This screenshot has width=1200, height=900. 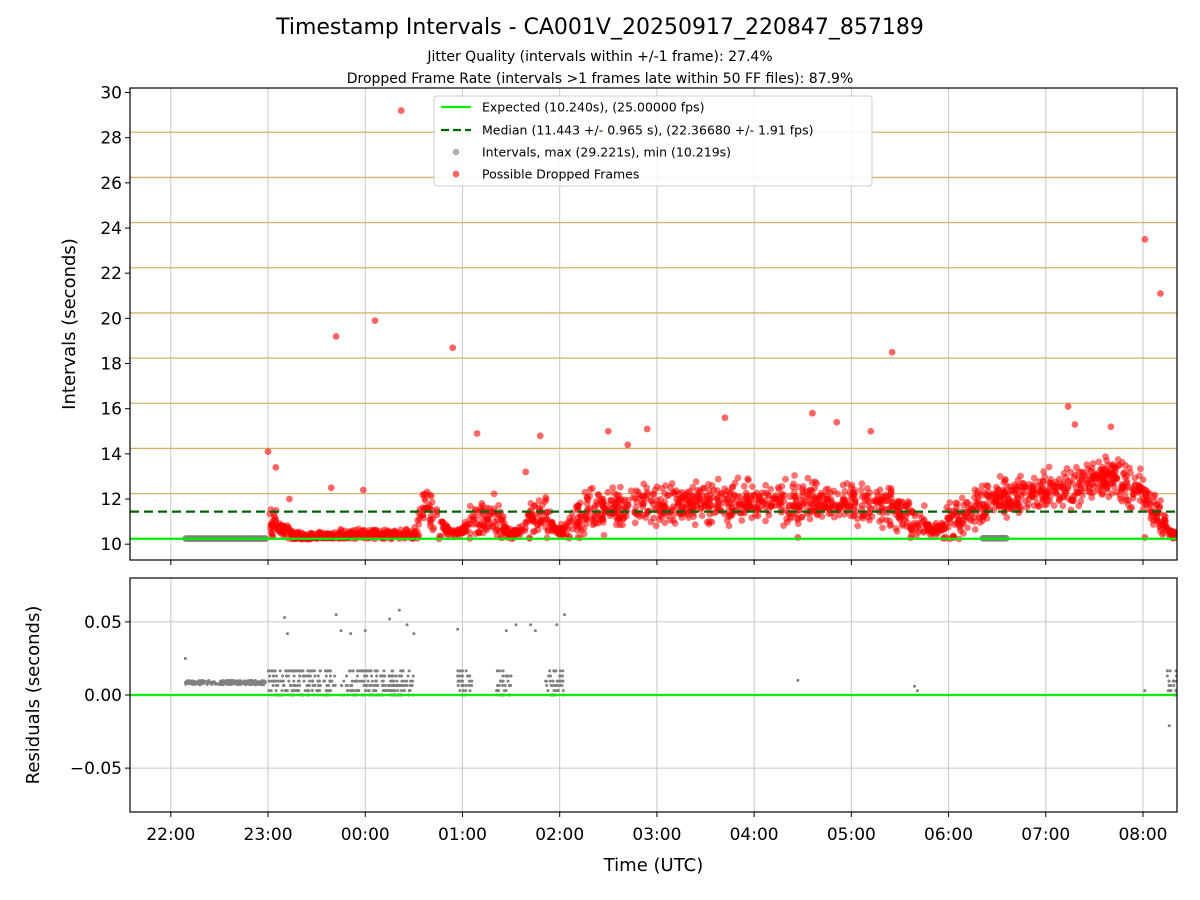 I want to click on legend-entry-1: Expected (10.240s), (25.00000 fps), so click(x=593, y=107).